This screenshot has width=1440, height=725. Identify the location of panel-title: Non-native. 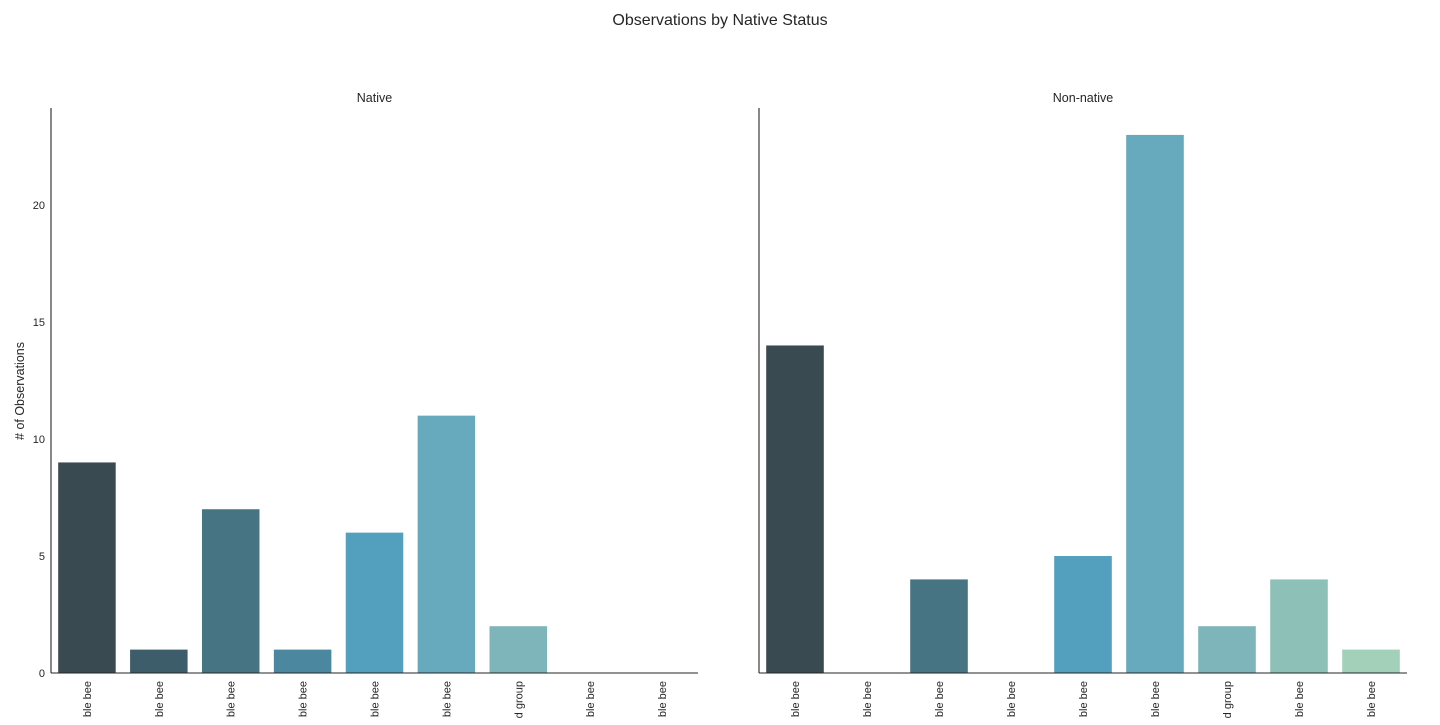
(1083, 98).